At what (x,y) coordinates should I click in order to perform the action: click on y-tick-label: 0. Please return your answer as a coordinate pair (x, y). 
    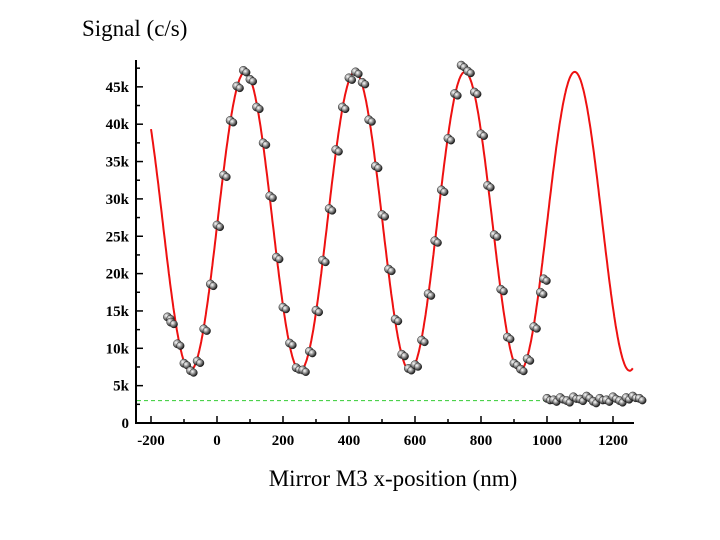
    Looking at the image, I should click on (126, 424).